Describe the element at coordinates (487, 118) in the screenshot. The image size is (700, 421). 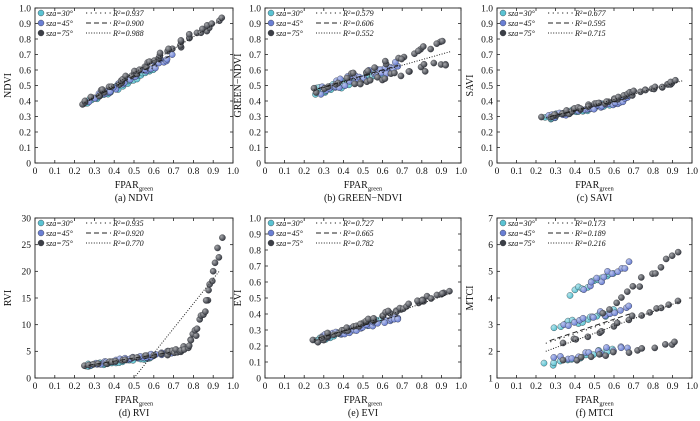
I see `y-tick-label: 0.3` at that location.